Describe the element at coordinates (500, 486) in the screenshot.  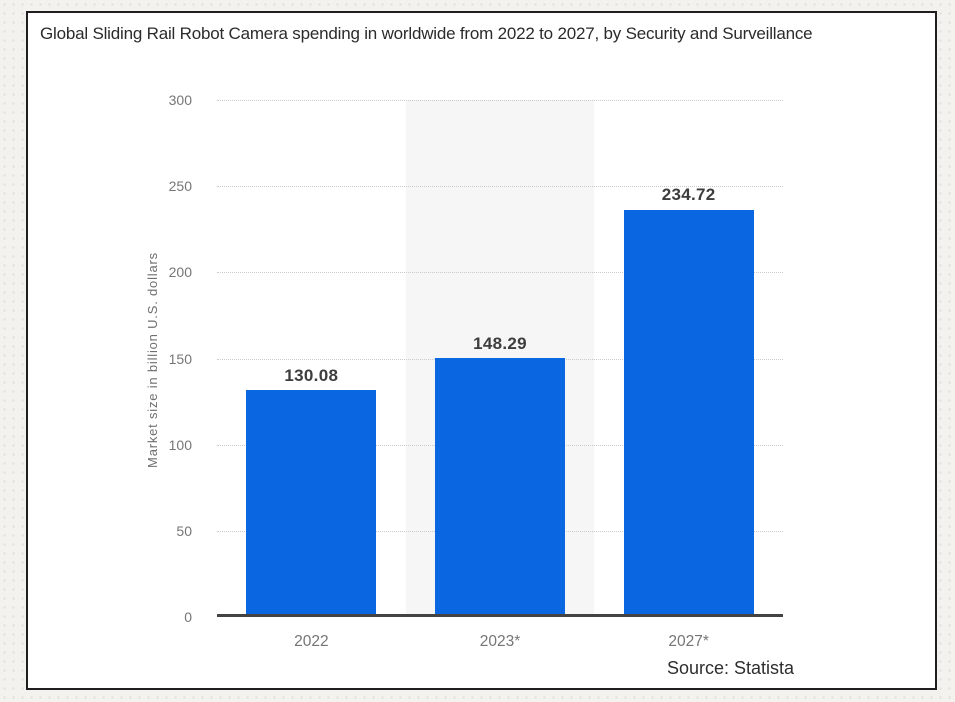
I see `bar-2023` at that location.